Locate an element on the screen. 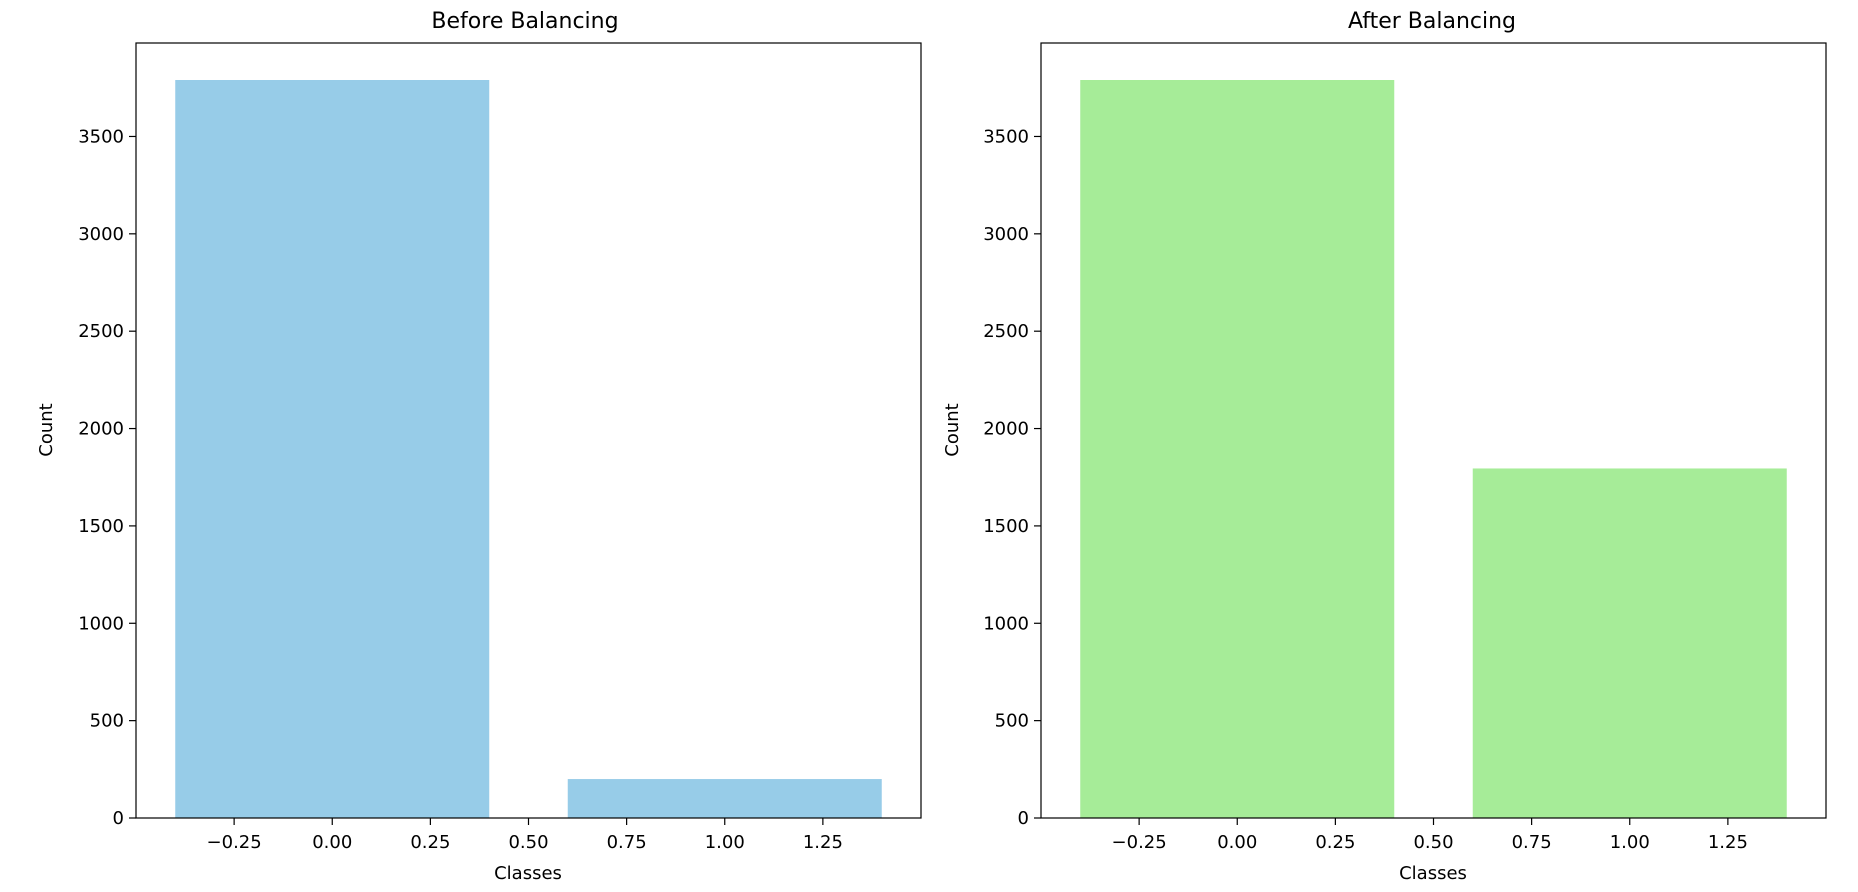 The width and height of the screenshot is (1858, 892). chart-title: Before Balancing is located at coordinates (524, 21).